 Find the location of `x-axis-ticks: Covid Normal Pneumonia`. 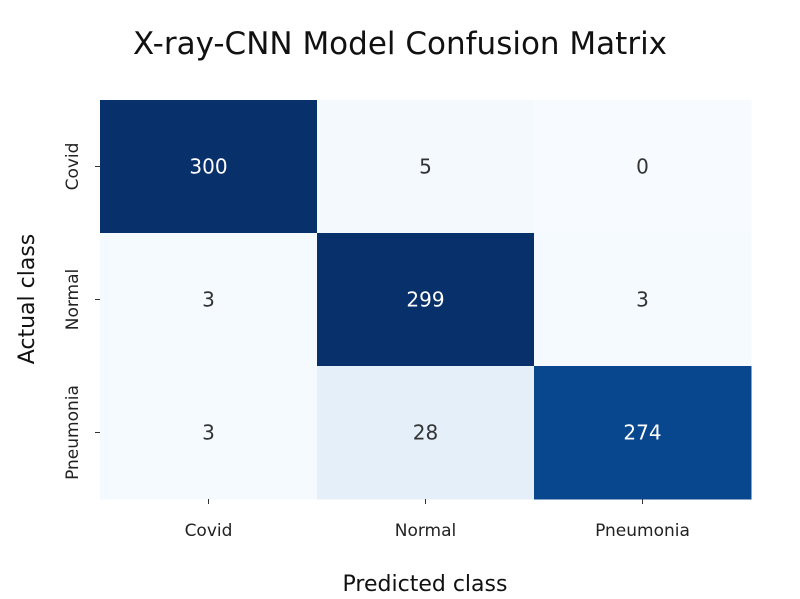

x-axis-ticks: Covid Normal Pneumonia is located at coordinates (437, 520).